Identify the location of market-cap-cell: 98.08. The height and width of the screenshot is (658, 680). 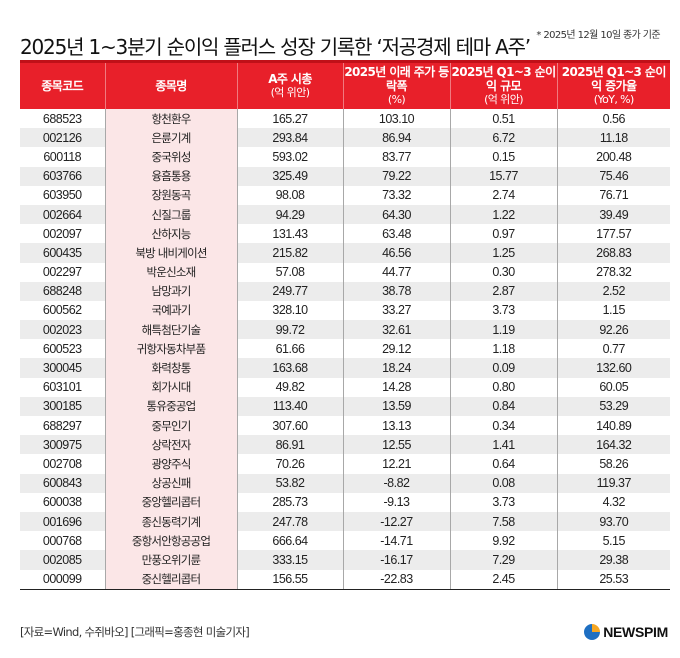
(289, 195).